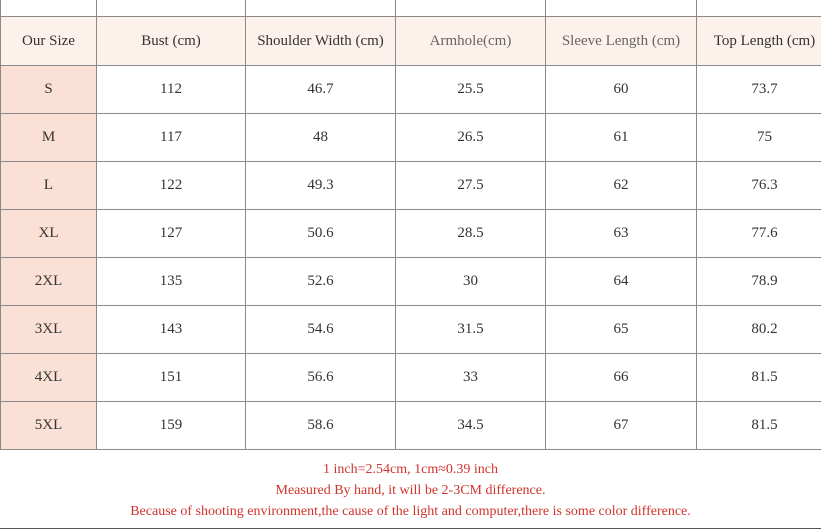 This screenshot has width=821, height=531. What do you see at coordinates (621, 89) in the screenshot?
I see `sleeve-cell: 60` at bounding box center [621, 89].